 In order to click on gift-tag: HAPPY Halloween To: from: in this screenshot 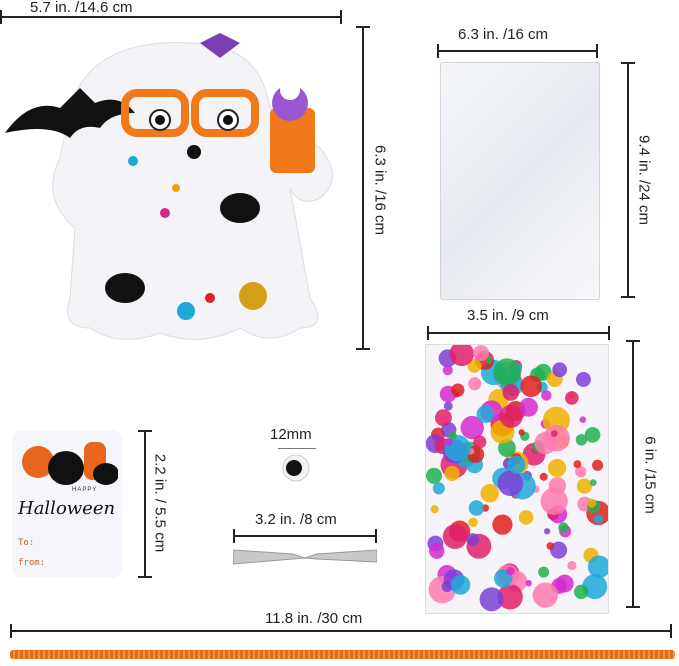, I will do `click(67, 504)`.